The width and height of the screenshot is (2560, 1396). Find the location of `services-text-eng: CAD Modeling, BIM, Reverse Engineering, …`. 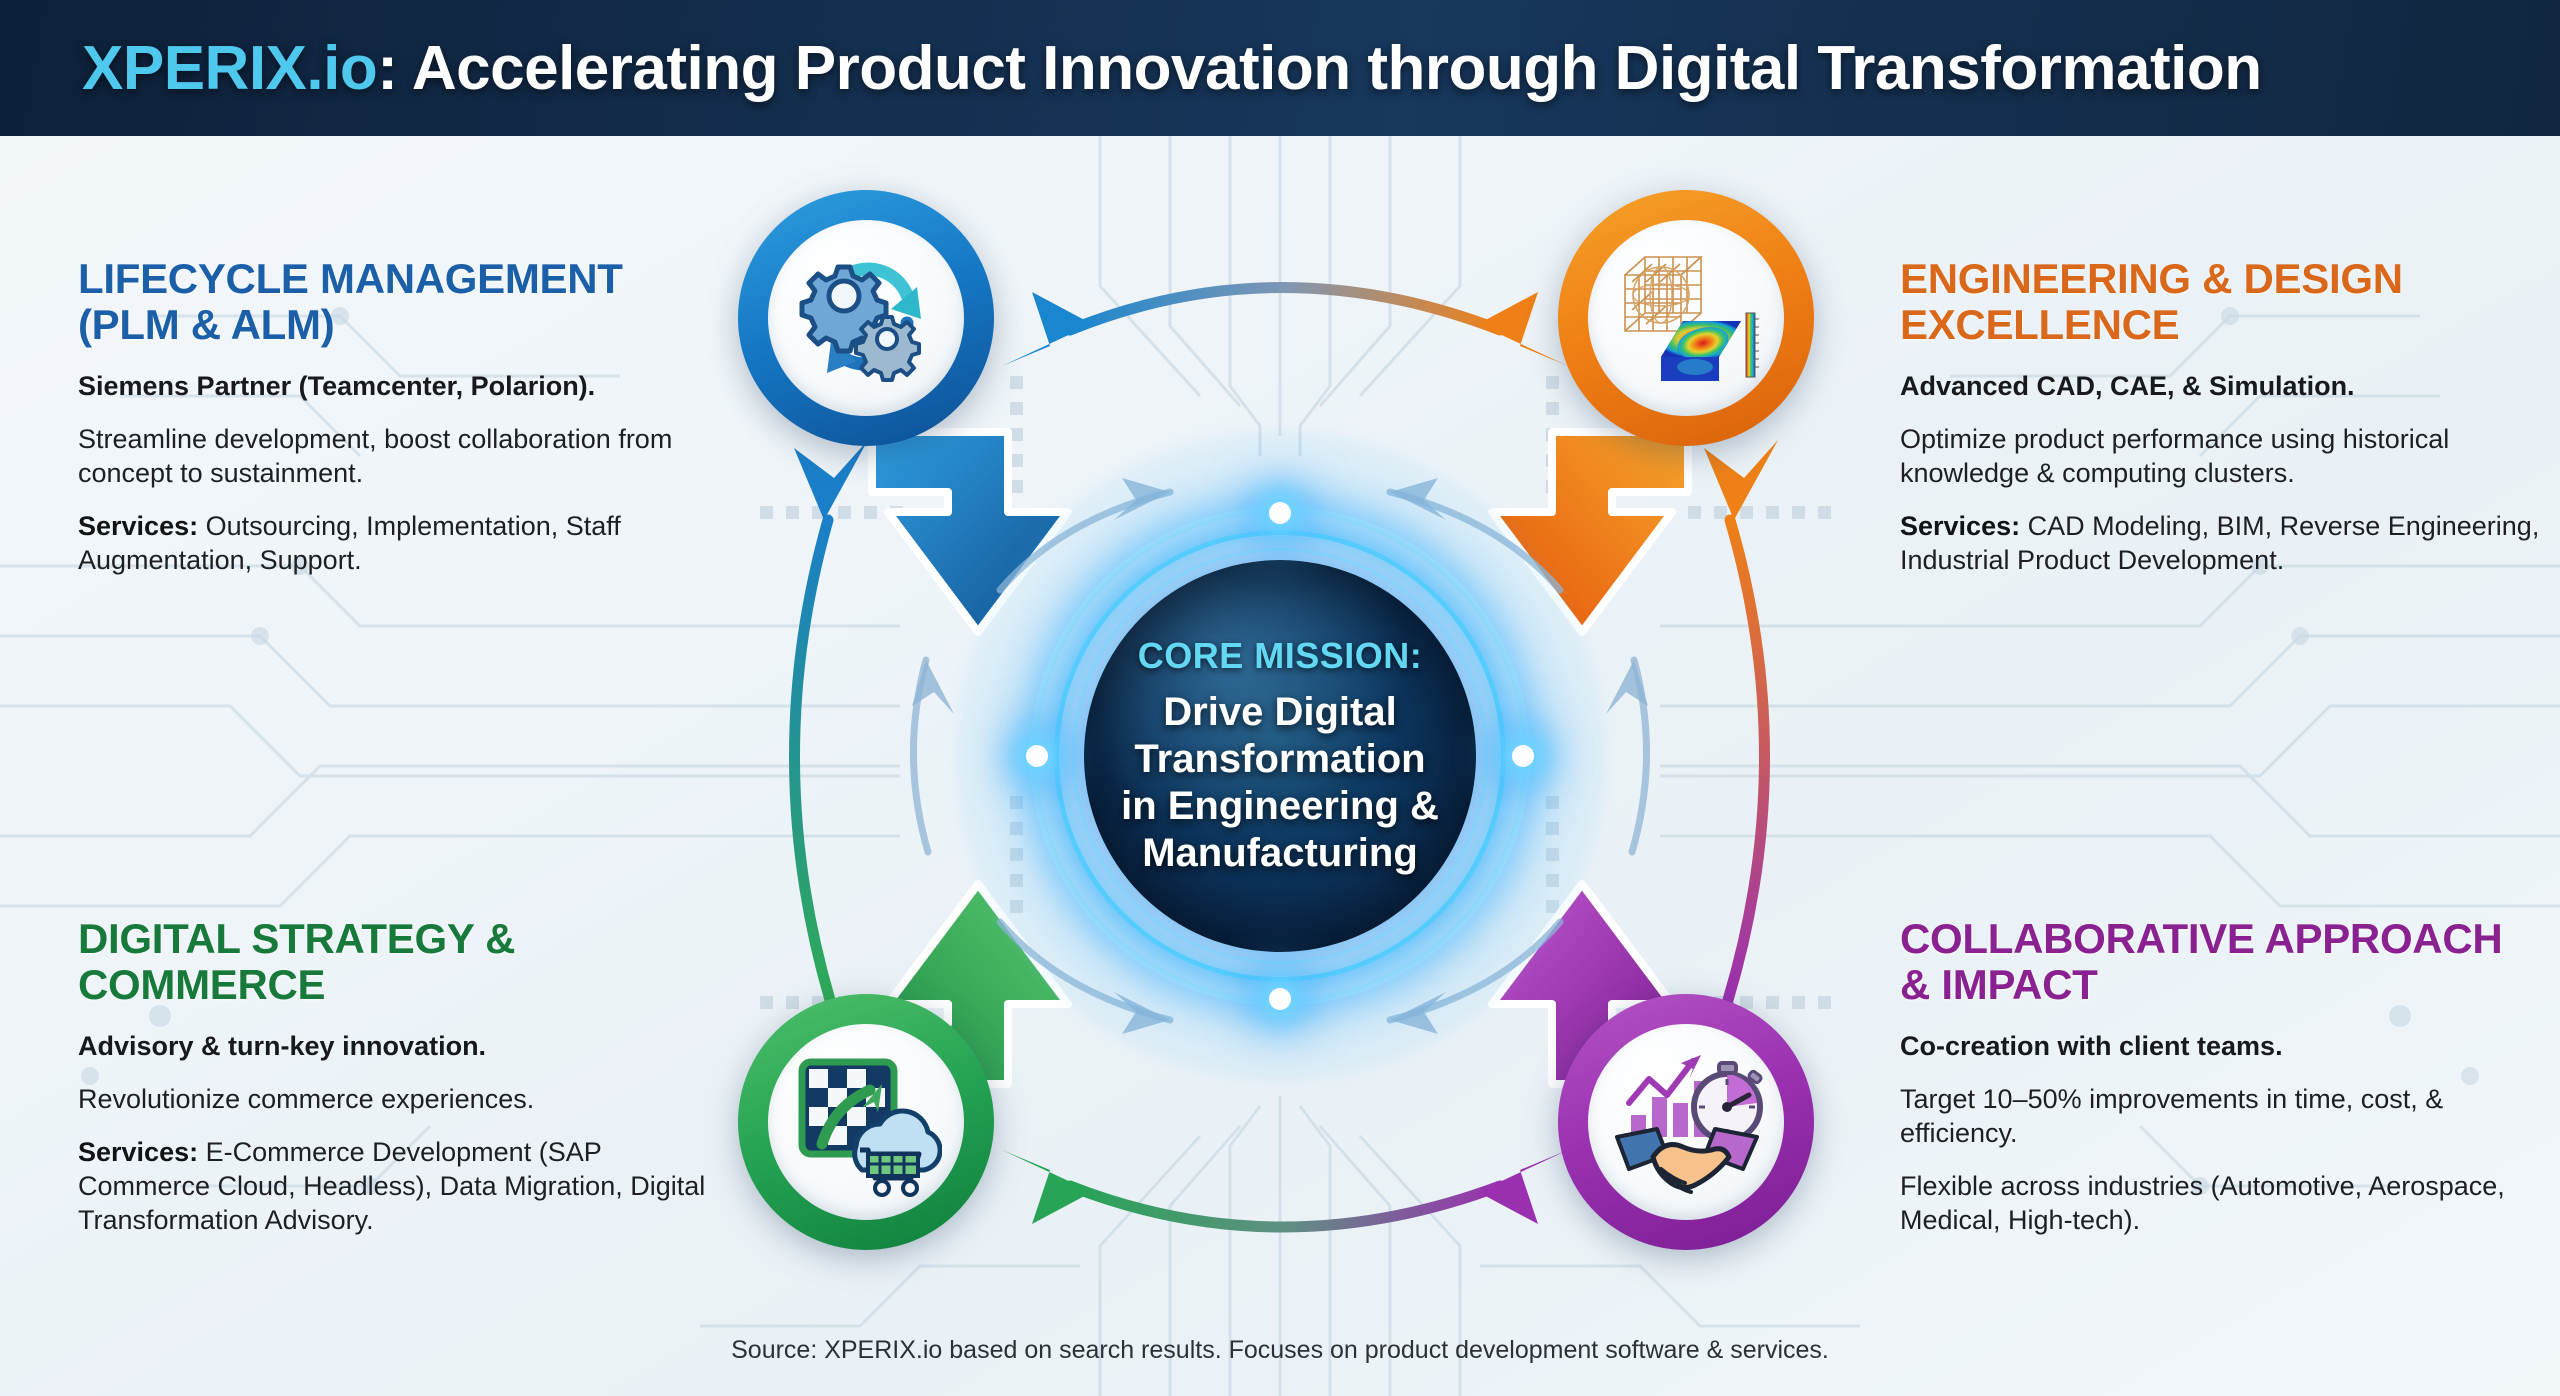

services-text-eng: CAD Modeling, BIM, Reverse Engineering, … is located at coordinates (2220, 543).